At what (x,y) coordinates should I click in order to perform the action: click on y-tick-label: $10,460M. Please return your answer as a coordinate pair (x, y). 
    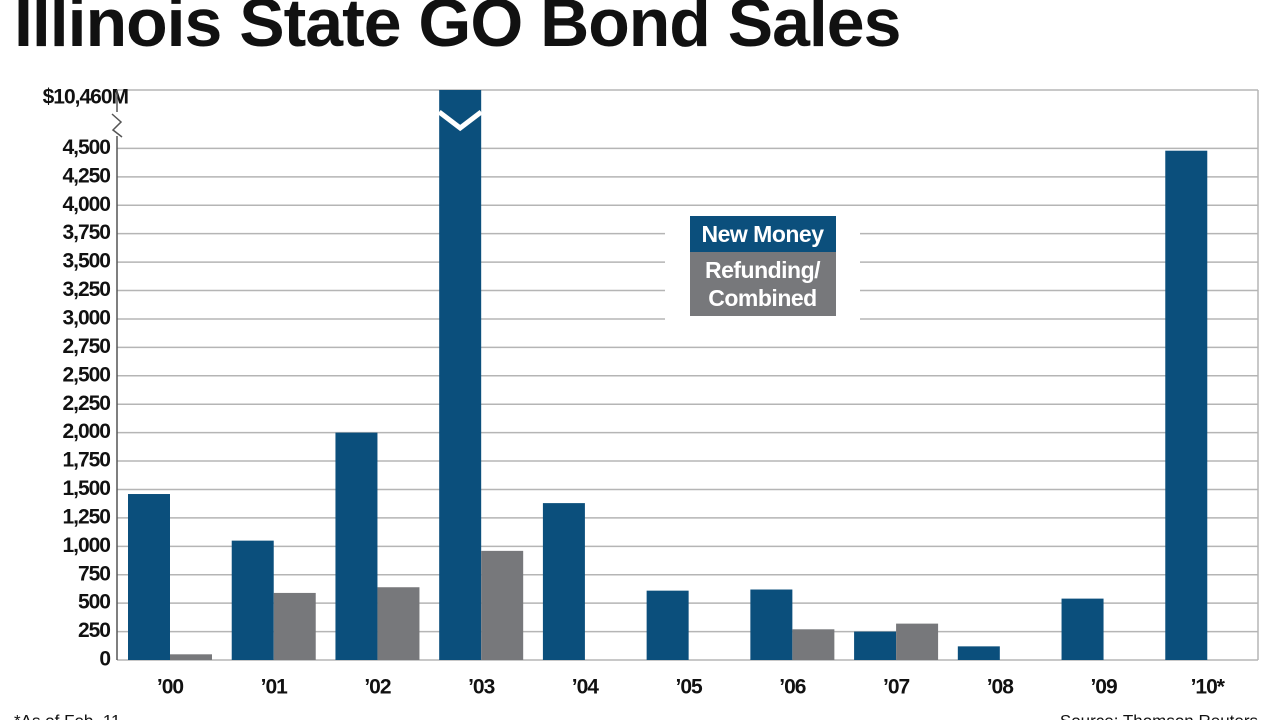
    Looking at the image, I should click on (86, 97).